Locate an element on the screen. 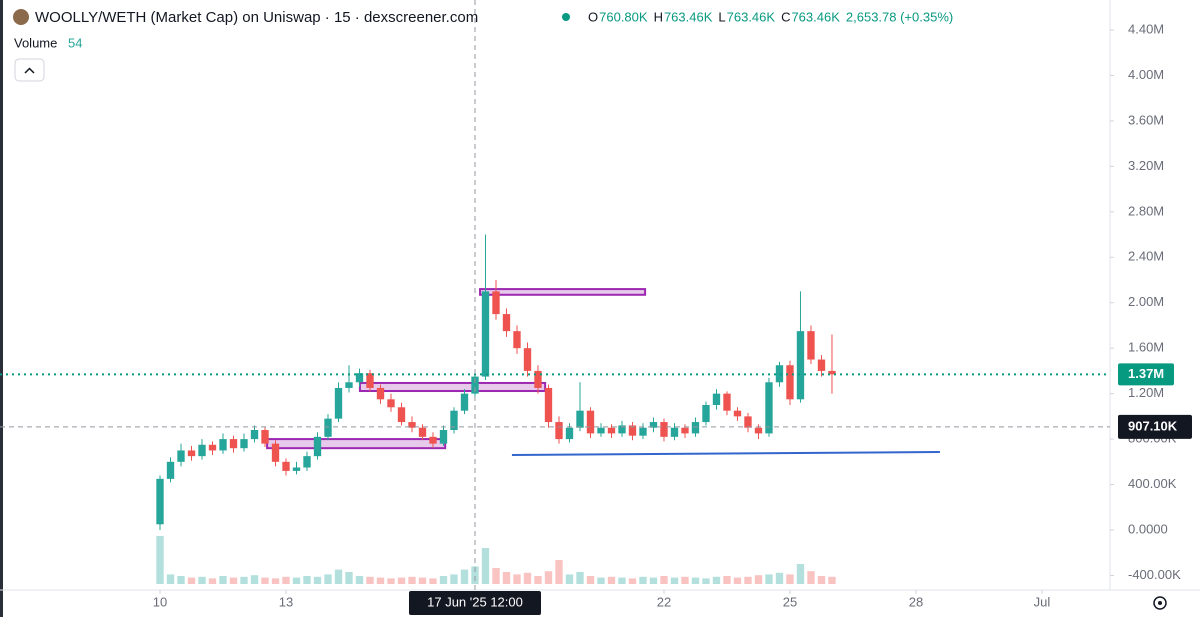  ohlc-value: 763.46K is located at coordinates (751, 16).